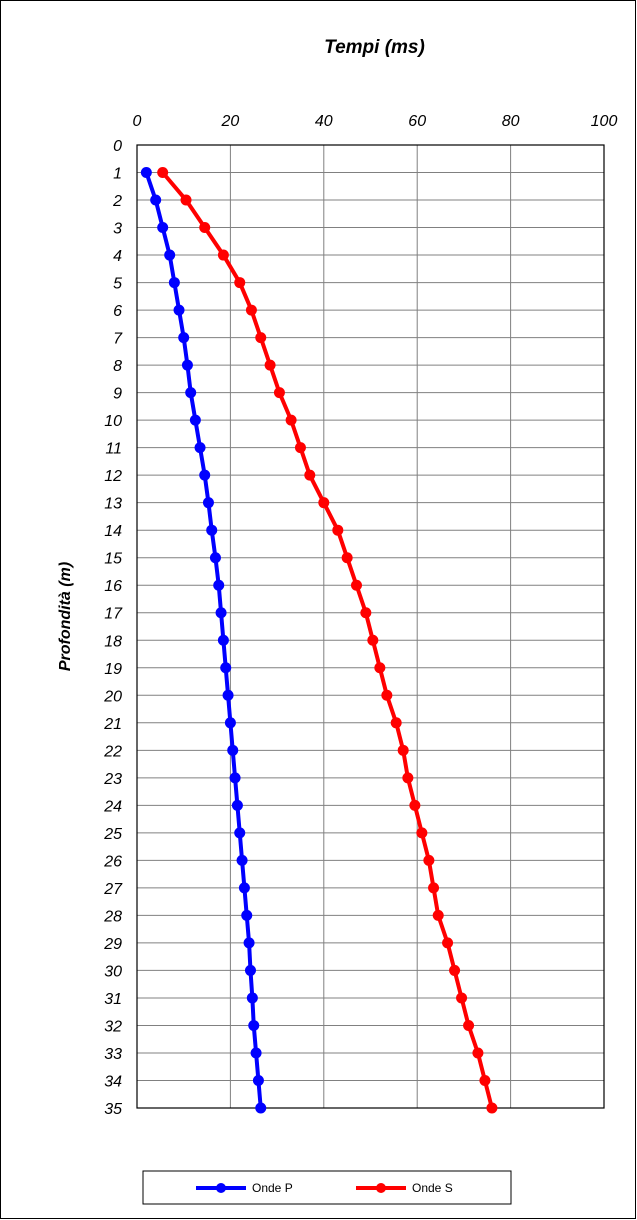  Describe the element at coordinates (117, 229) in the screenshot. I see `y-tick-label: 3` at that location.